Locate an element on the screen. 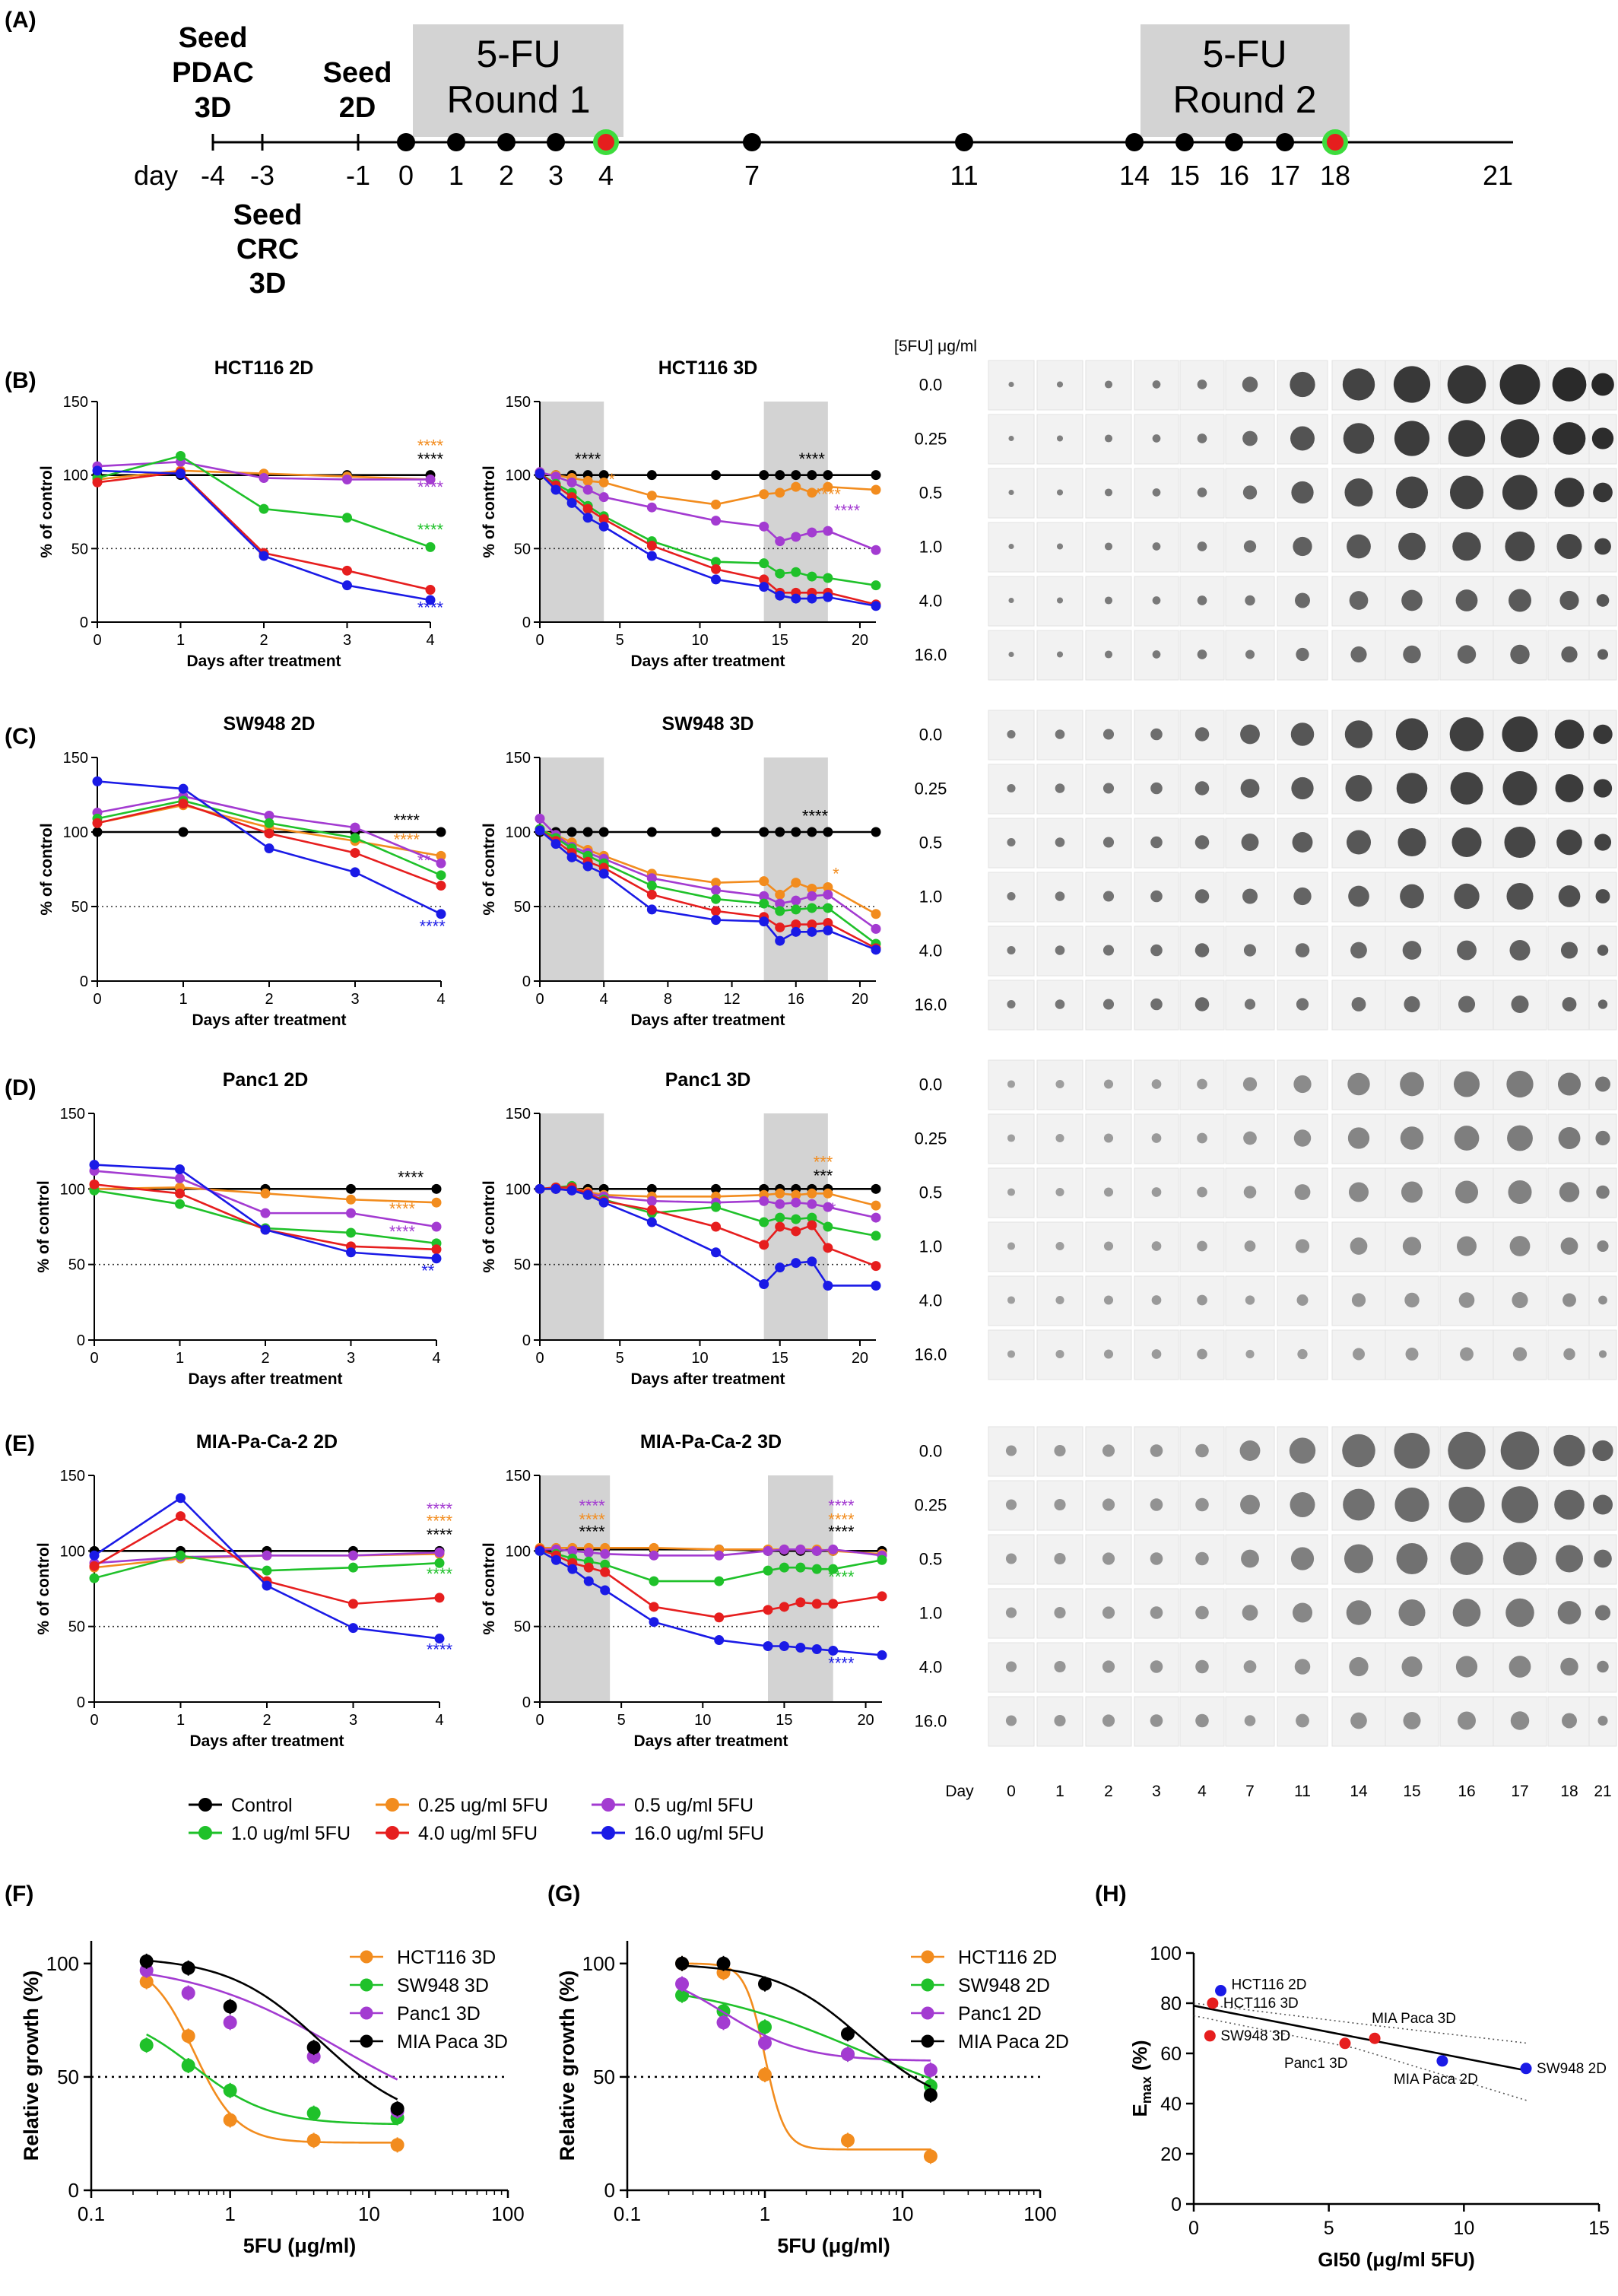  legend-label: MIA Paca 2D is located at coordinates (1013, 2042).